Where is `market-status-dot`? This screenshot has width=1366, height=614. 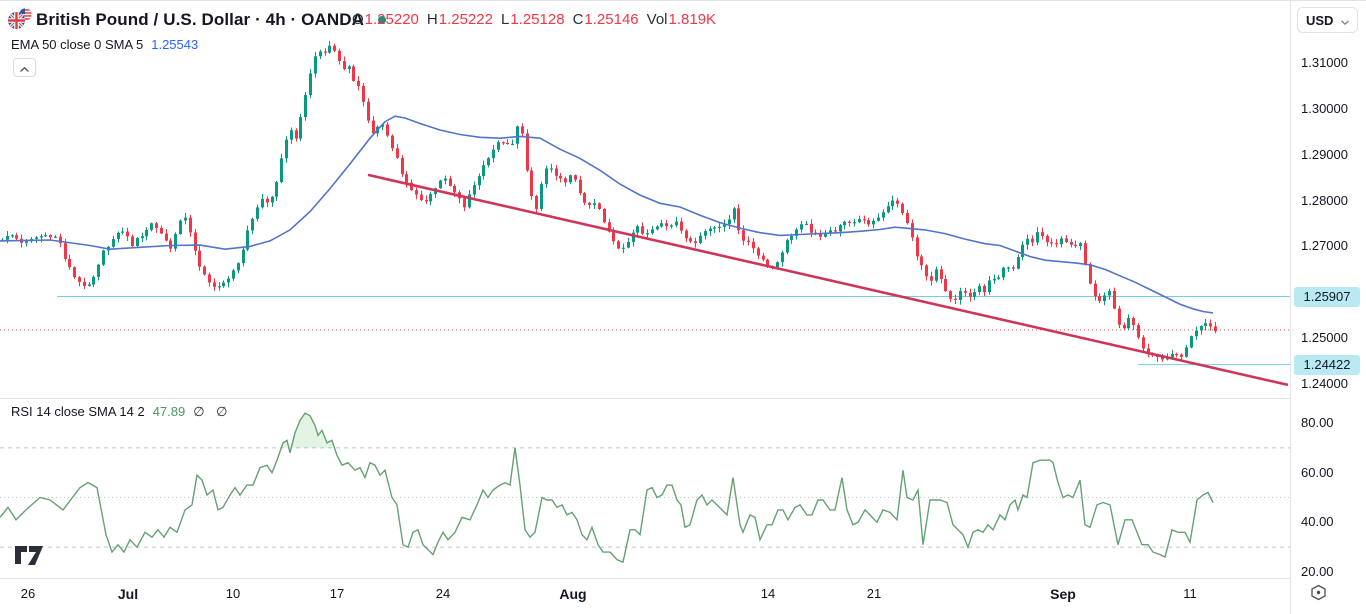 market-status-dot is located at coordinates (381, 20).